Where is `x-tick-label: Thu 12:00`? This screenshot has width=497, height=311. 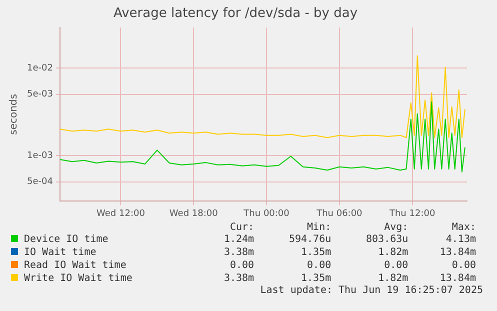
x-tick-label: Thu 12:00 is located at coordinates (412, 213).